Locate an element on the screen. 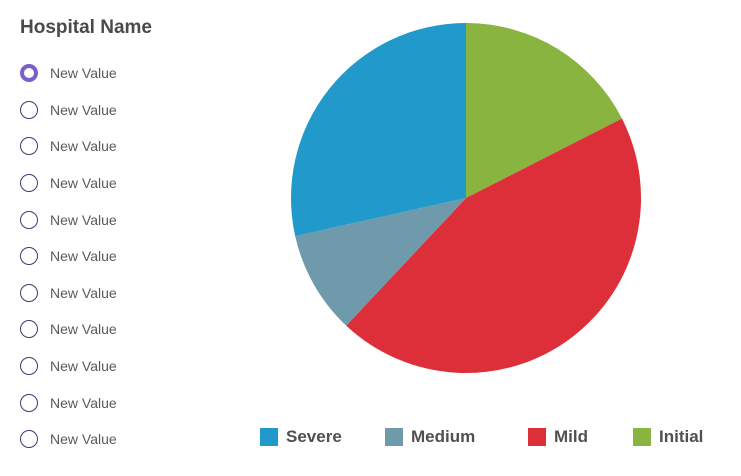 The image size is (741, 476). hospital-option-3: New Value is located at coordinates (120, 146).